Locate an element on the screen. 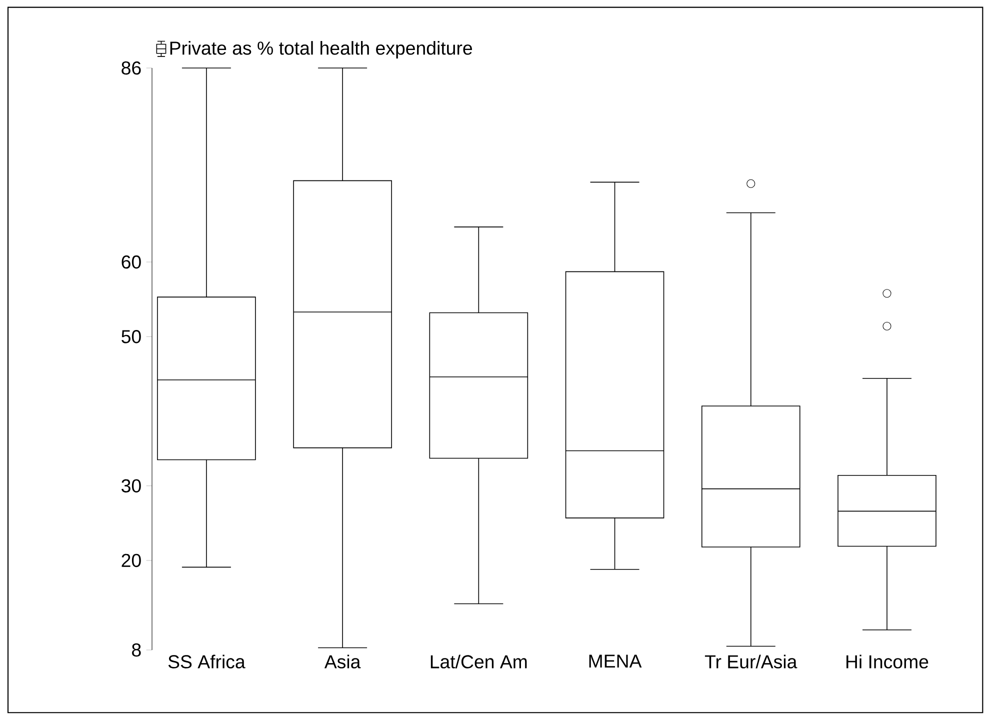 The image size is (990, 721). y-tick-label: 60 is located at coordinates (131, 262).